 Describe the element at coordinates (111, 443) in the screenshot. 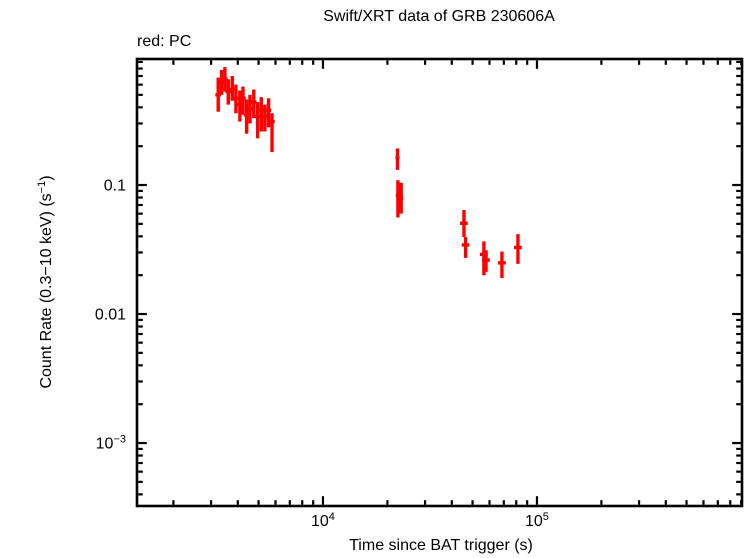

I see `y-tick-label: 10−3` at that location.